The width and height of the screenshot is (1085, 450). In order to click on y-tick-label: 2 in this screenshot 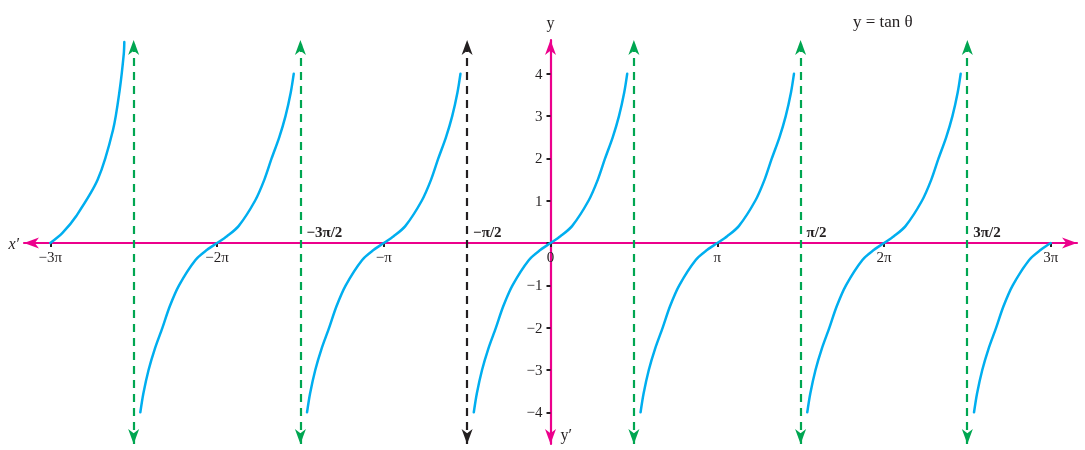, I will do `click(539, 158)`.